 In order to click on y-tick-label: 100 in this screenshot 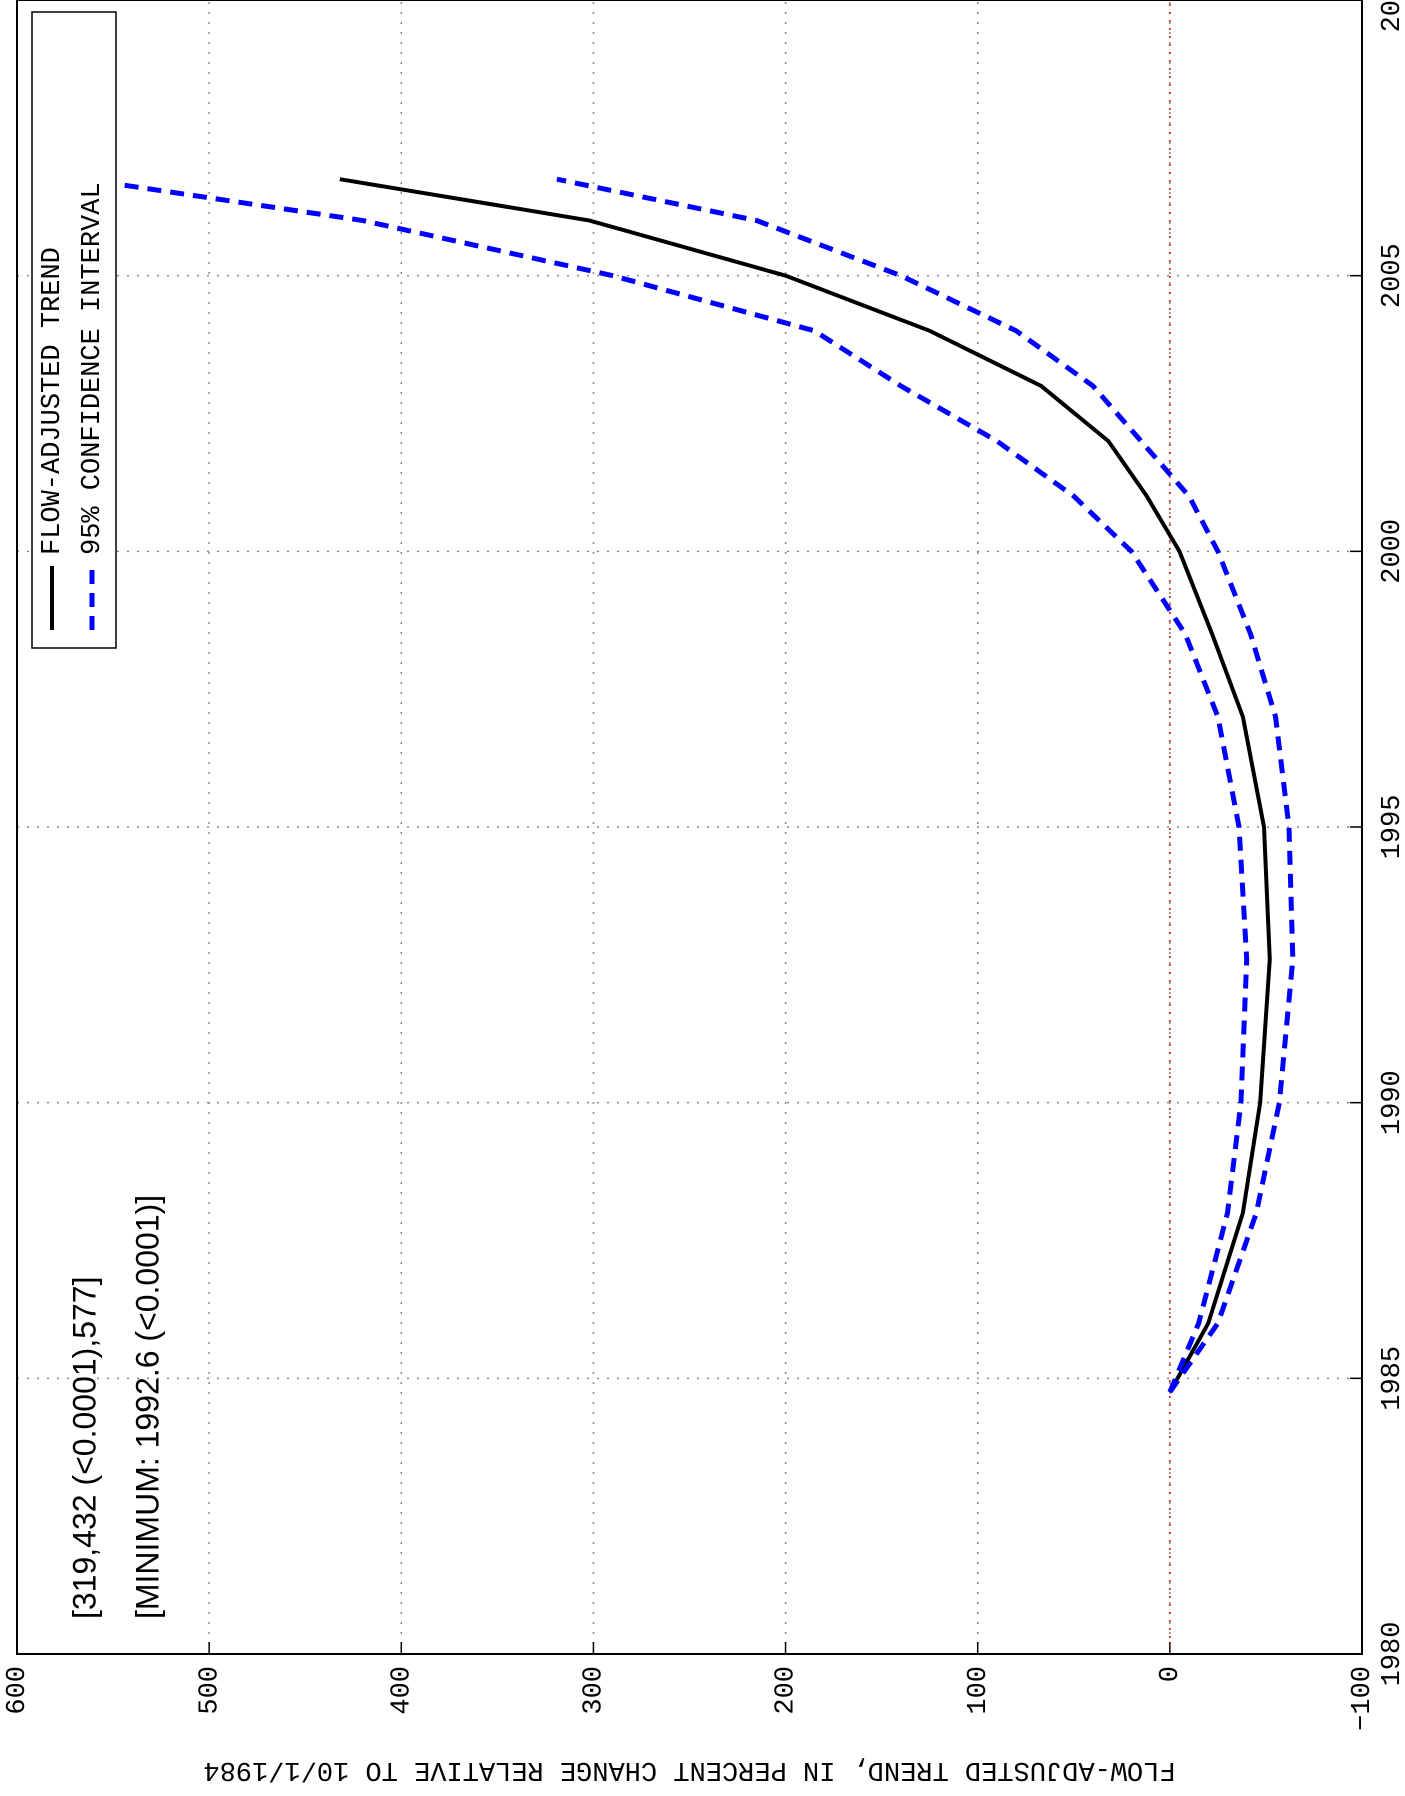, I will do `click(979, 1690)`.